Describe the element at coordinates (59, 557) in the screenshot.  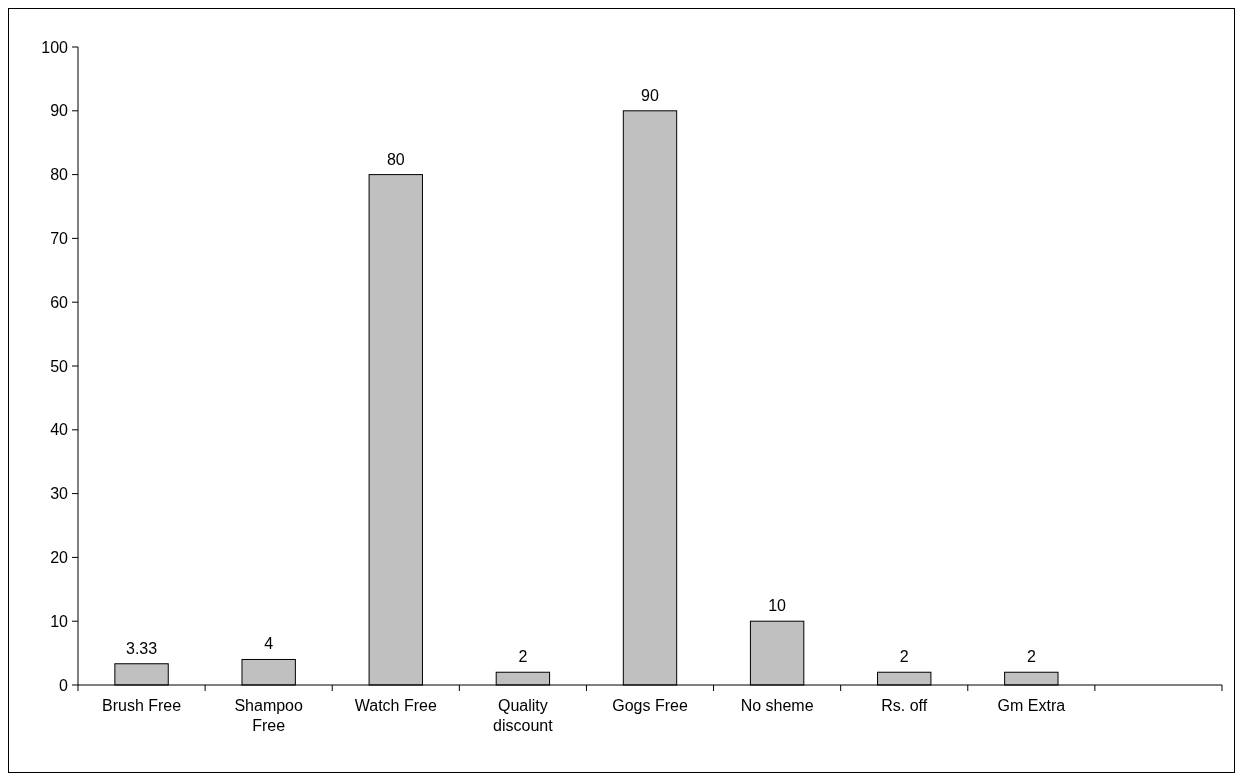
I see `y-tick-label: 20` at that location.